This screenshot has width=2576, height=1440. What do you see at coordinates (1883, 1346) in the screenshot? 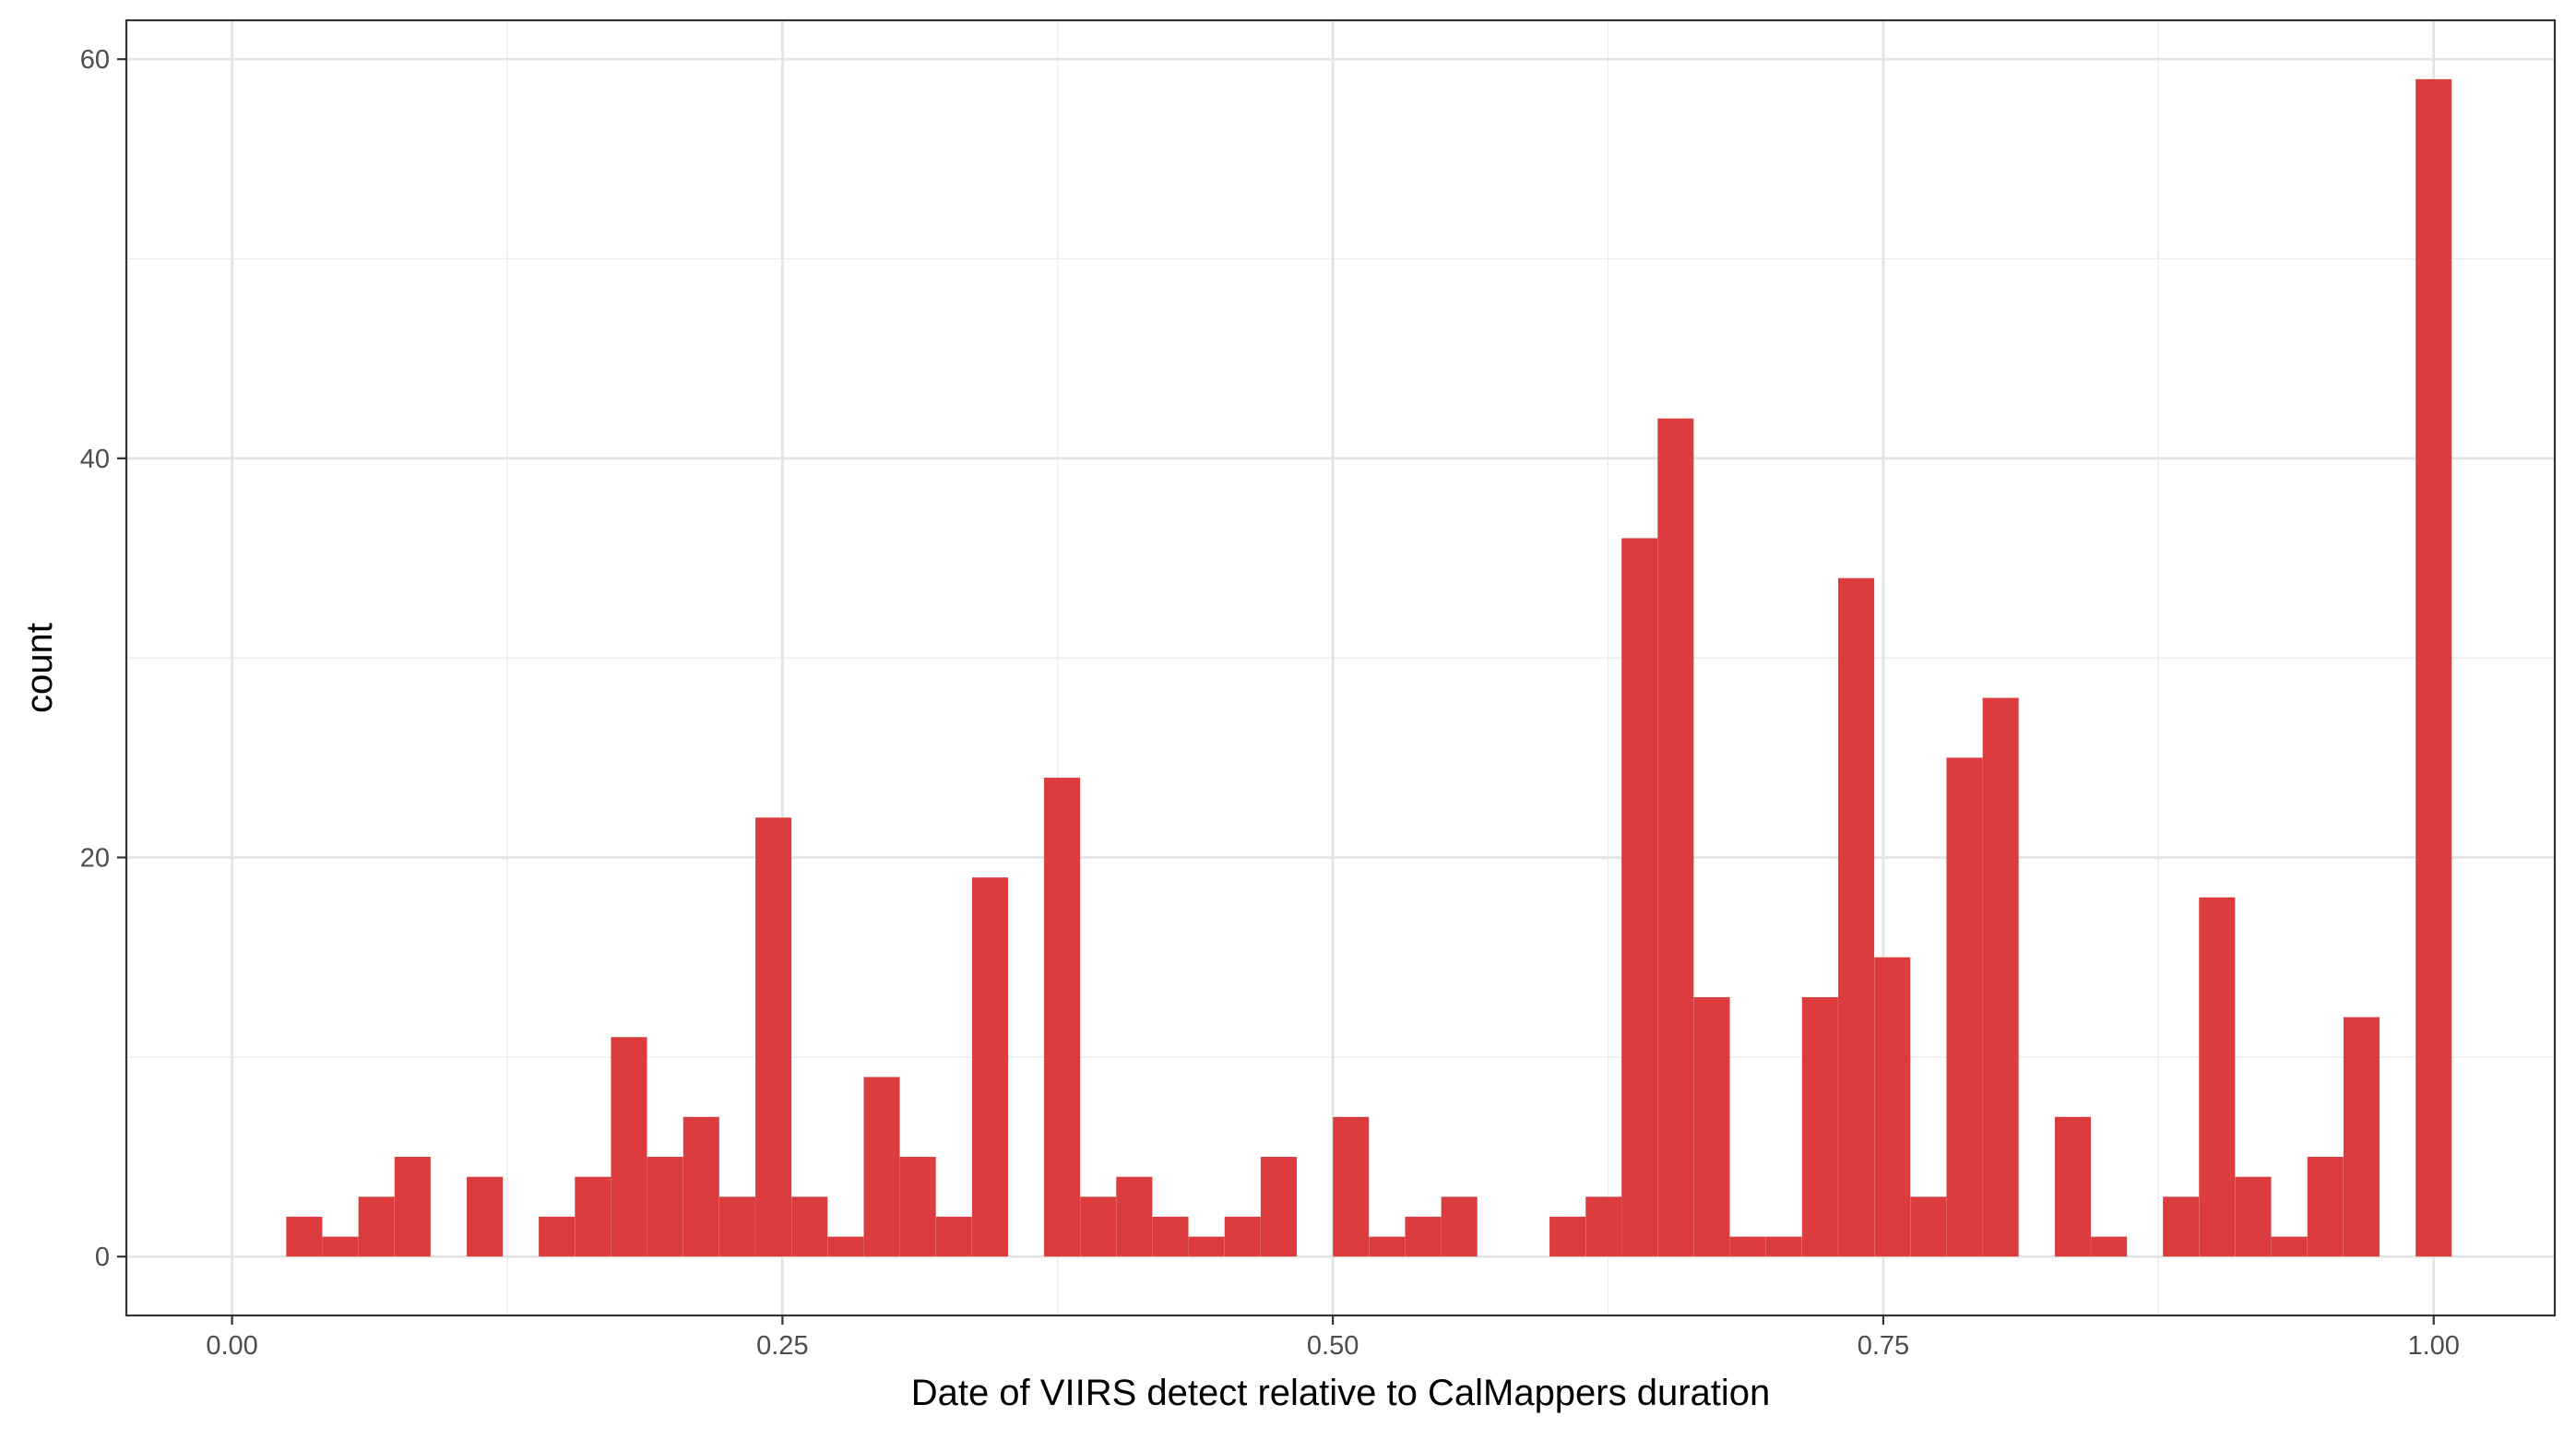
I see `x-tick-label: 0.75` at bounding box center [1883, 1346].